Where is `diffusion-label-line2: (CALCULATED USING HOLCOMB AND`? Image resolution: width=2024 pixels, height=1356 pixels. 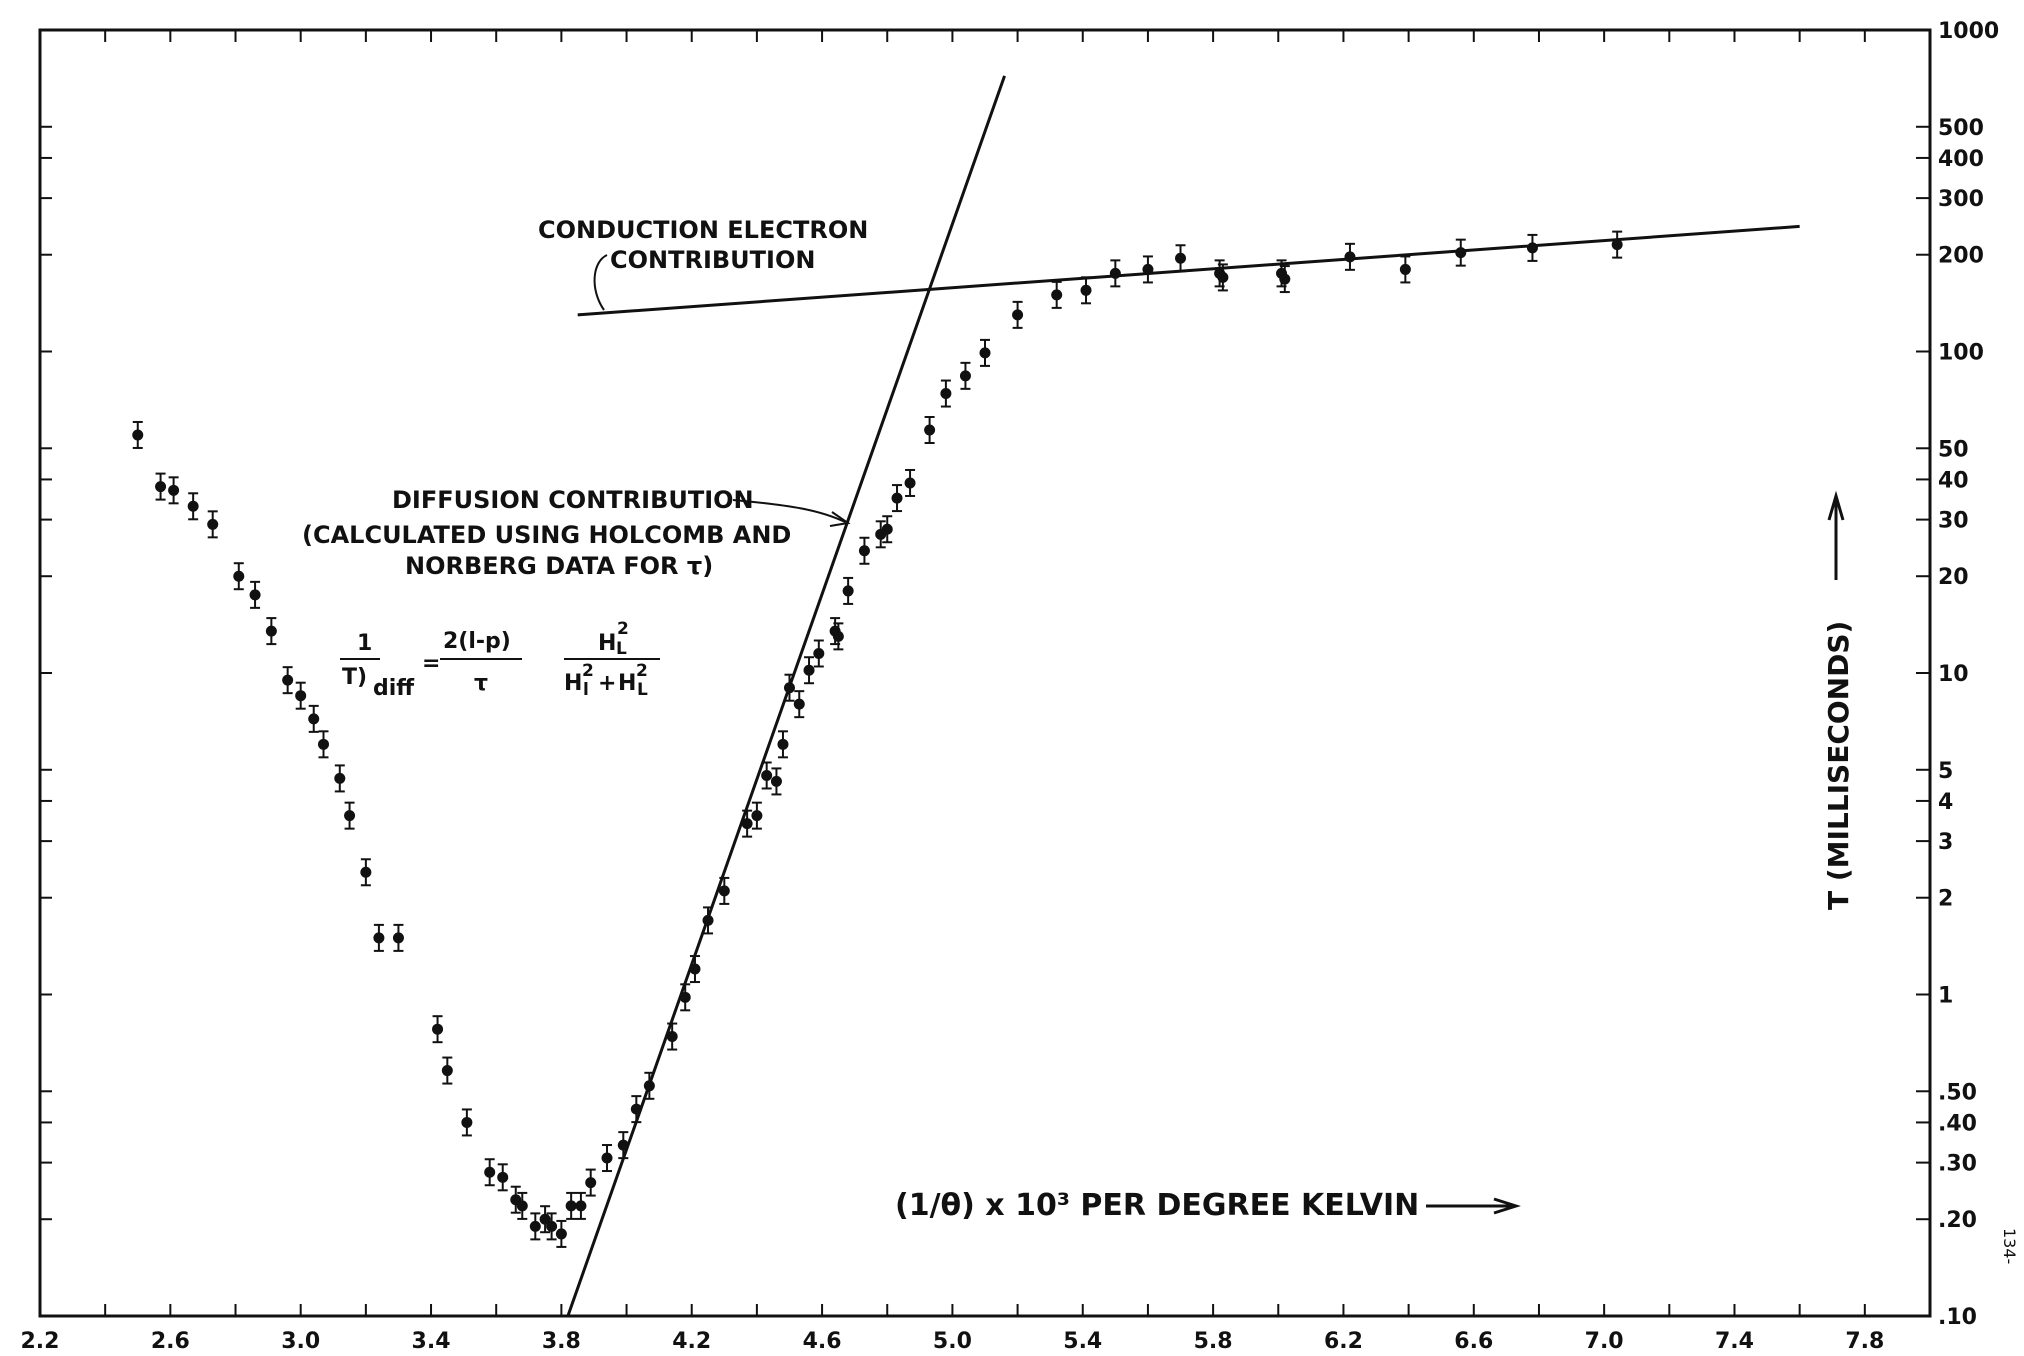
diffusion-label-line2: (CALCULATED USING HOLCOMB AND is located at coordinates (546, 535).